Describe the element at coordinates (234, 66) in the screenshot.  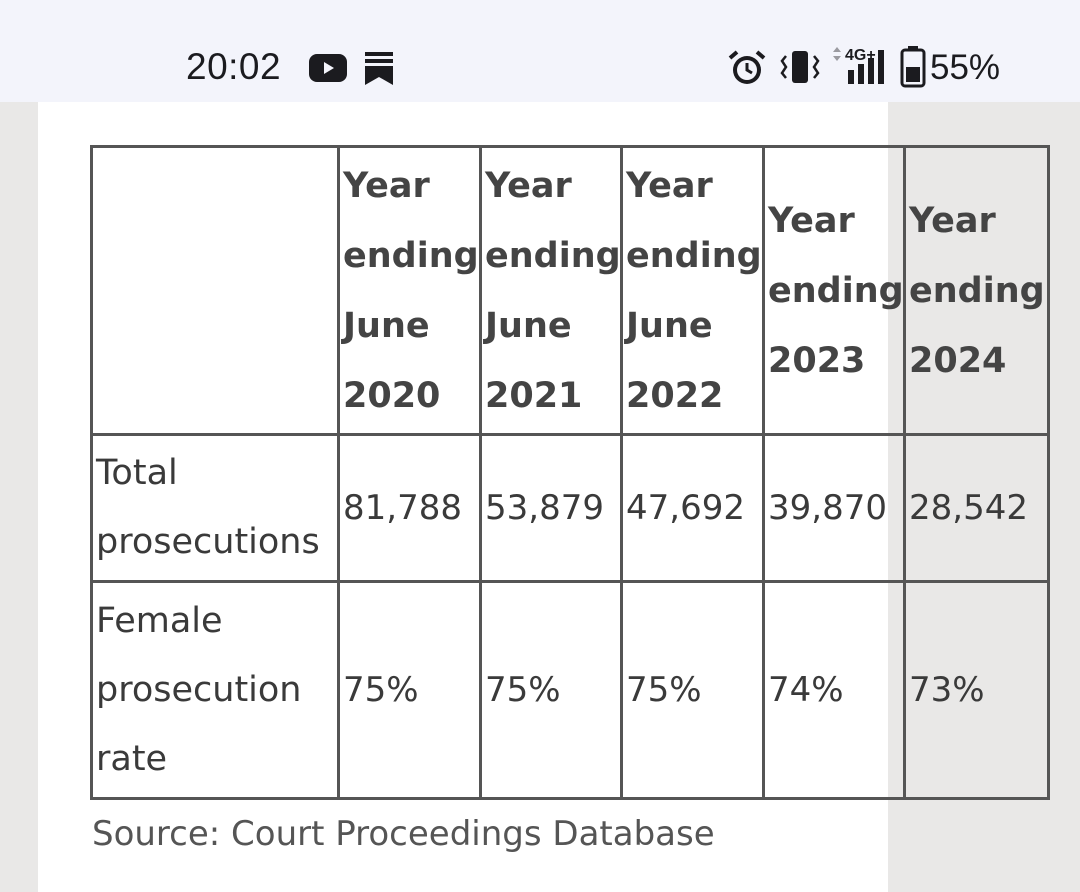
I see `status-time: 20:02` at that location.